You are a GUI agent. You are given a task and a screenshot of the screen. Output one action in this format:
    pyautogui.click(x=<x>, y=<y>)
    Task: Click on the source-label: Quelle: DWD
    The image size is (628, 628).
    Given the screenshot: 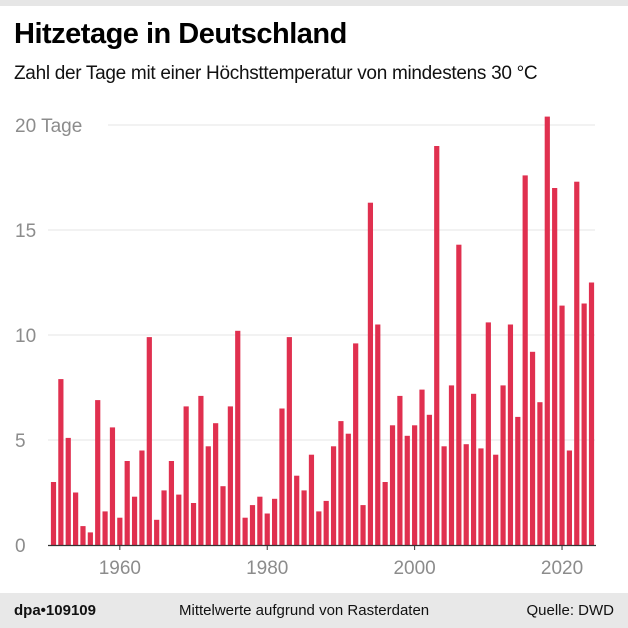 What is the action you would take?
    pyautogui.click(x=570, y=610)
    